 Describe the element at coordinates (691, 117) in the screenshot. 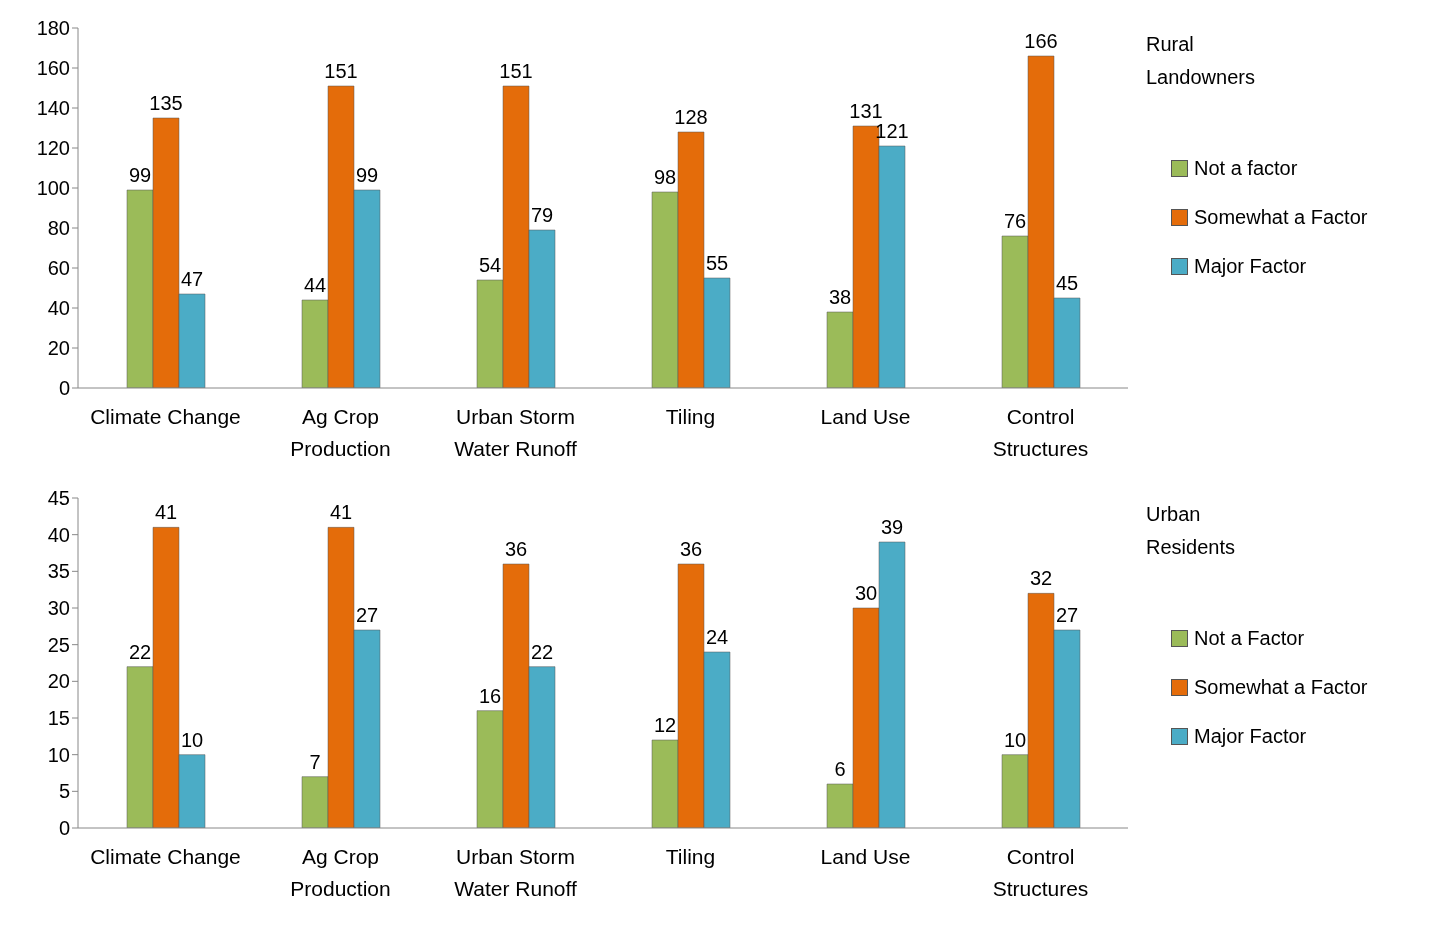

I see `data-label: 128` at that location.